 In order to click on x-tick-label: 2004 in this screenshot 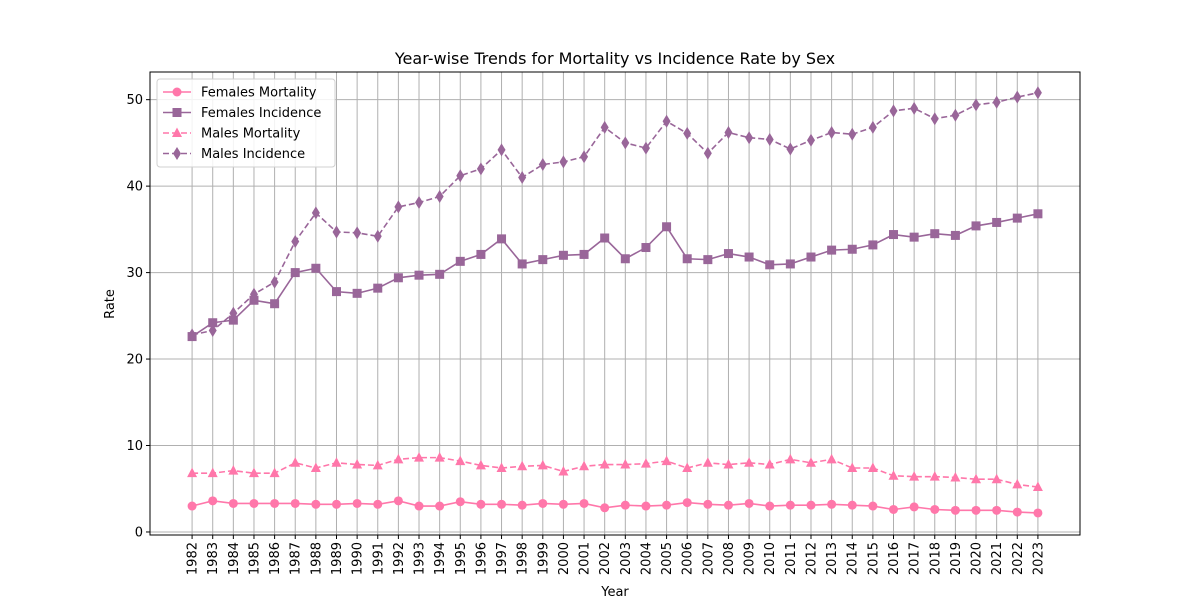, I will do `click(646, 558)`.